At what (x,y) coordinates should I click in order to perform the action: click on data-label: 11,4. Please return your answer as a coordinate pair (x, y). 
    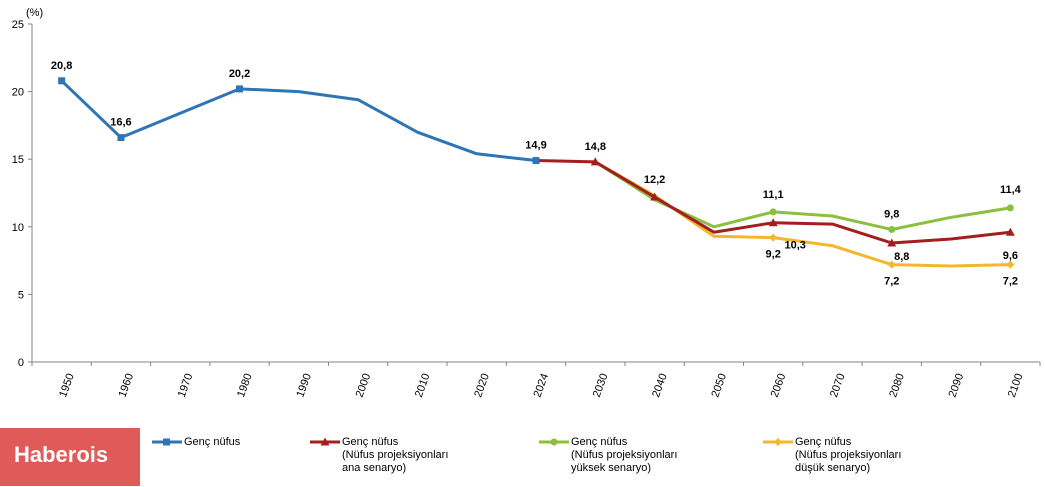
    Looking at the image, I should click on (1011, 190).